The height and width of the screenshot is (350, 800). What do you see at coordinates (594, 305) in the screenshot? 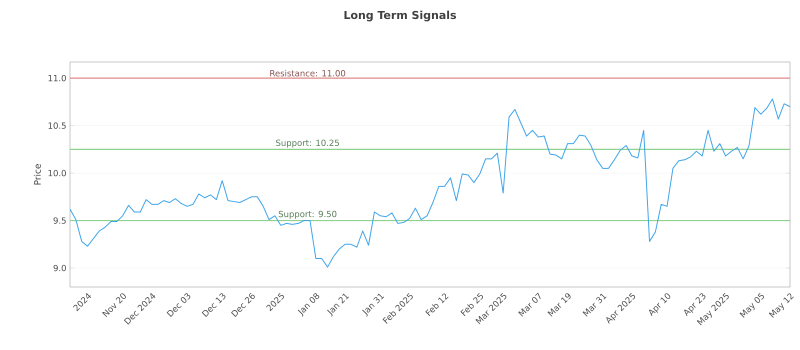
I see `x-tick-label: Mar 31` at bounding box center [594, 305].